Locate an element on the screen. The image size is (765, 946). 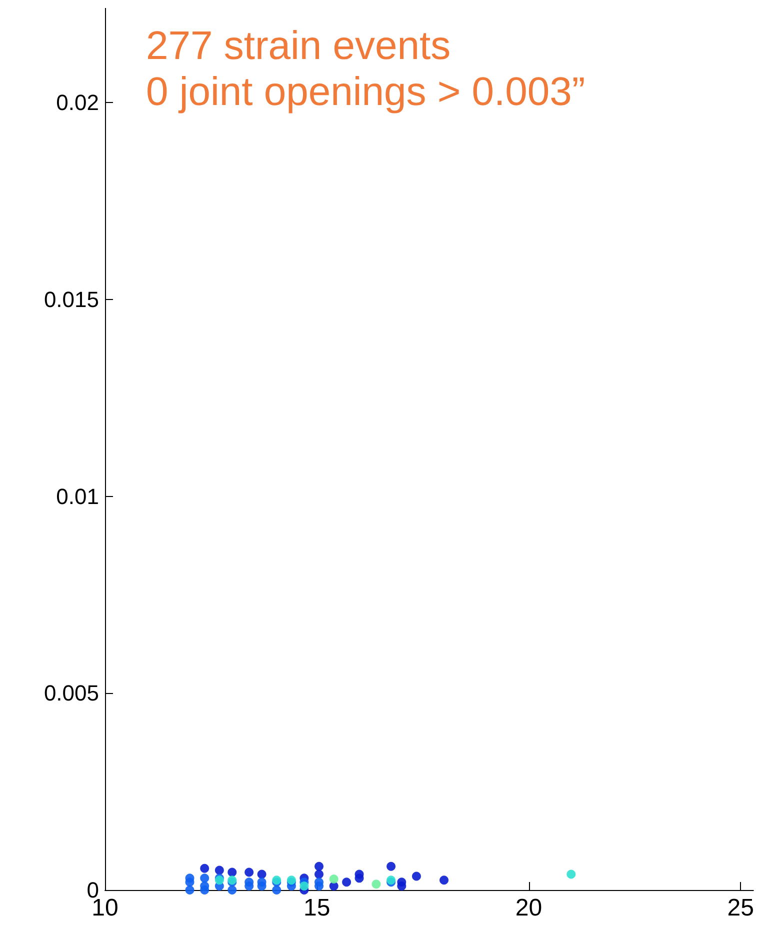
x-tick-label: 15 is located at coordinates (317, 908).